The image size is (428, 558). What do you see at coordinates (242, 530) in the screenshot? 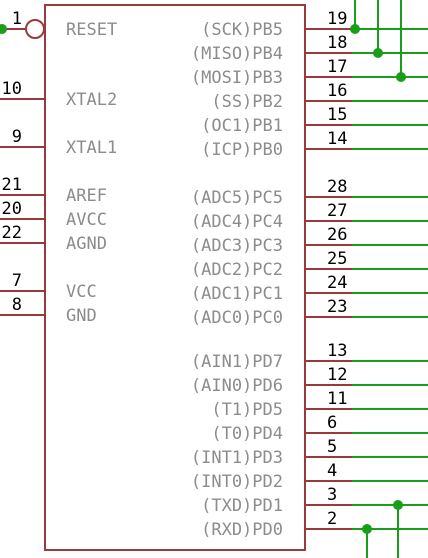
I see `right-pin-rxd-pd0-label: (RXD)PD0` at bounding box center [242, 530].